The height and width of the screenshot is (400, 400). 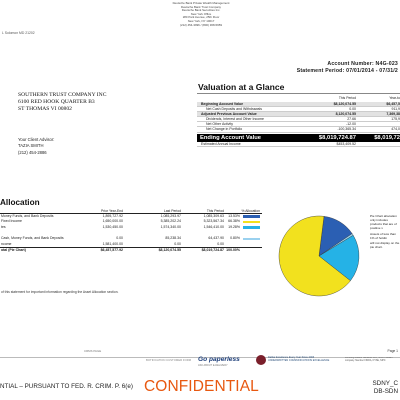 I want to click on allocation-row-name: Money Funds, and Bank Deposits, so click(x=27, y=216).